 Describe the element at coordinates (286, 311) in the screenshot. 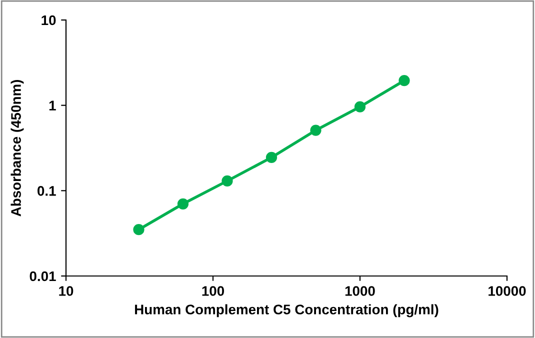

I see `x-axis-title: Human Complement C5 Concentration (pg/ml)` at that location.